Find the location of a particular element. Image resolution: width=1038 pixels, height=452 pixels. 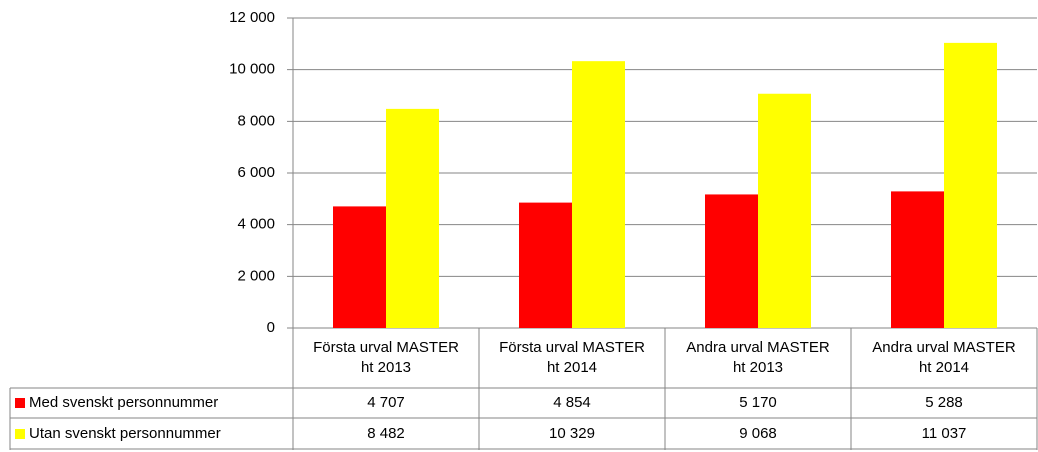

y-tick-label: 12 000 is located at coordinates (252, 17).